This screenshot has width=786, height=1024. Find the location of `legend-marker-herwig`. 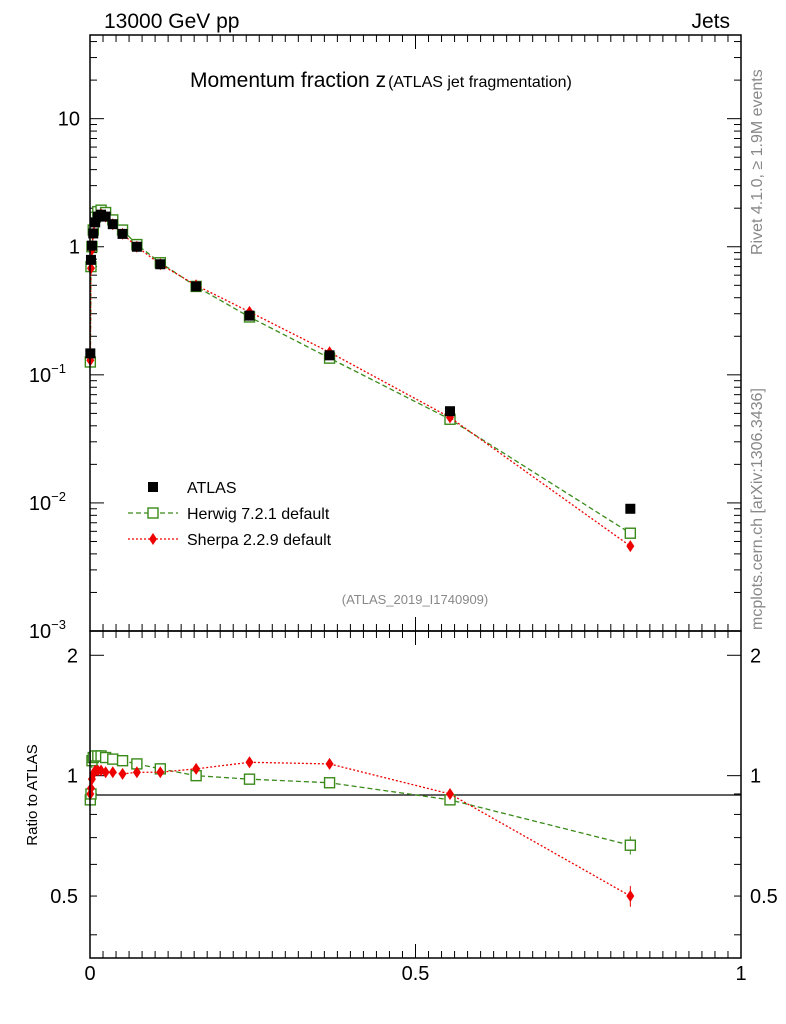

legend-marker-herwig is located at coordinates (153, 513).